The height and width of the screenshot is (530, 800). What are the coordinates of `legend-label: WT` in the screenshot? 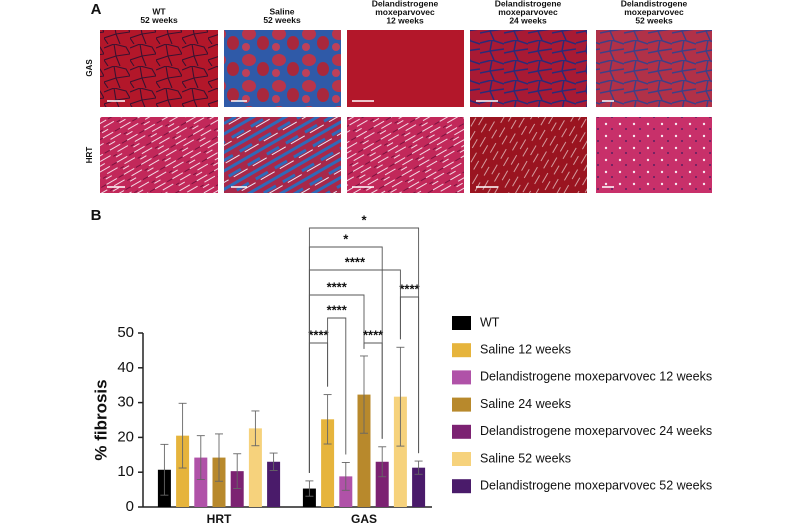 It's located at (490, 322).